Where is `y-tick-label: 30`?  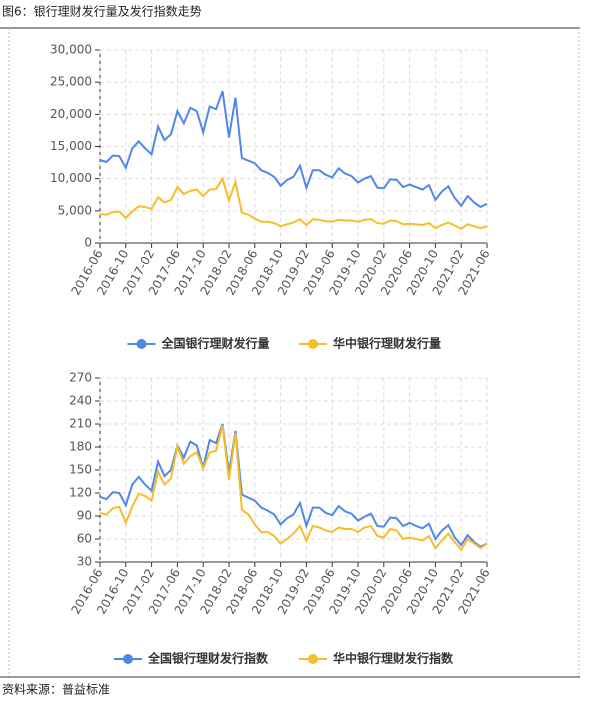 y-tick-label: 30 is located at coordinates (84, 562).